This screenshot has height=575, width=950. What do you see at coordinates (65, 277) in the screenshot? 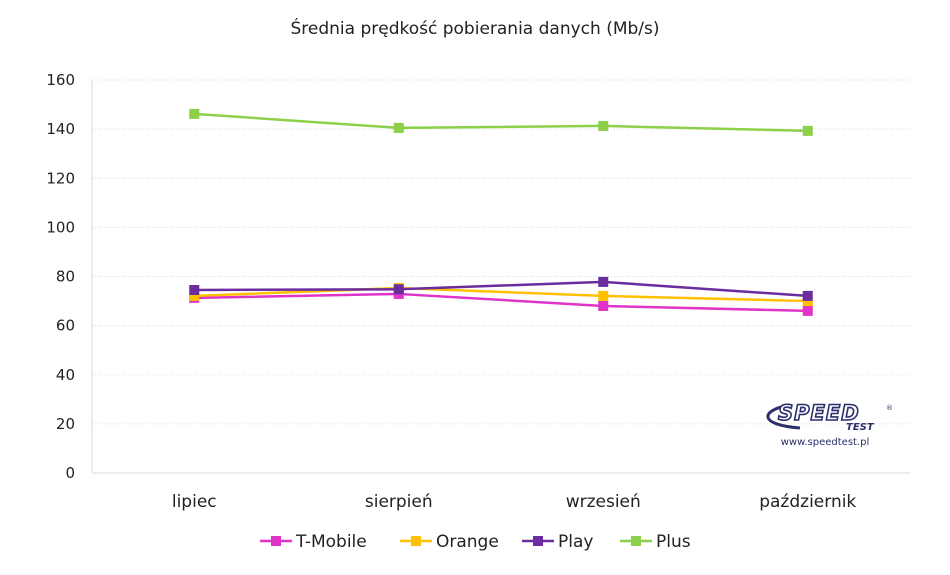
I see `y-tick-label: 80` at bounding box center [65, 277].